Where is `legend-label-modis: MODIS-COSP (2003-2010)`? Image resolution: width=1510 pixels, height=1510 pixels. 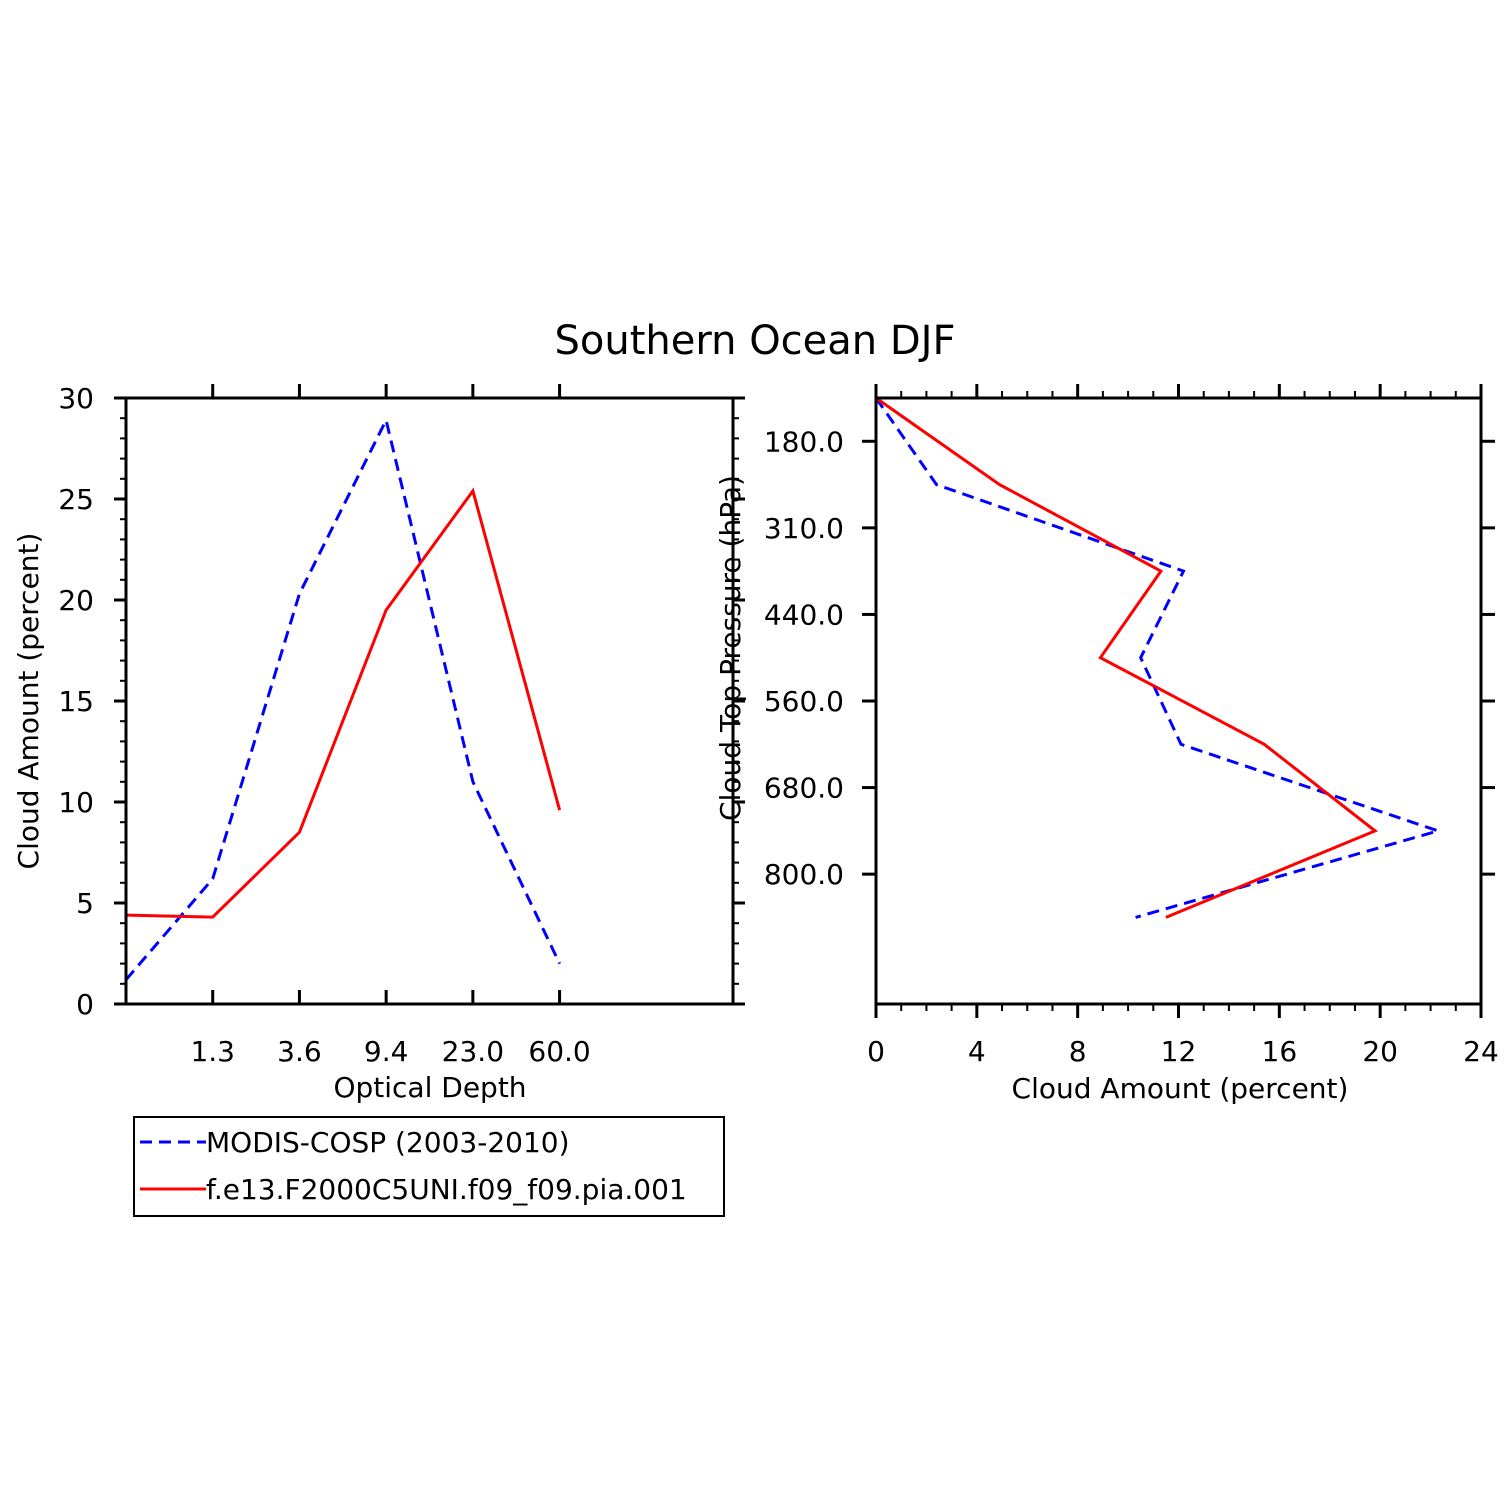
legend-label-modis: MODIS-COSP (2003-2010) is located at coordinates (388, 1142).